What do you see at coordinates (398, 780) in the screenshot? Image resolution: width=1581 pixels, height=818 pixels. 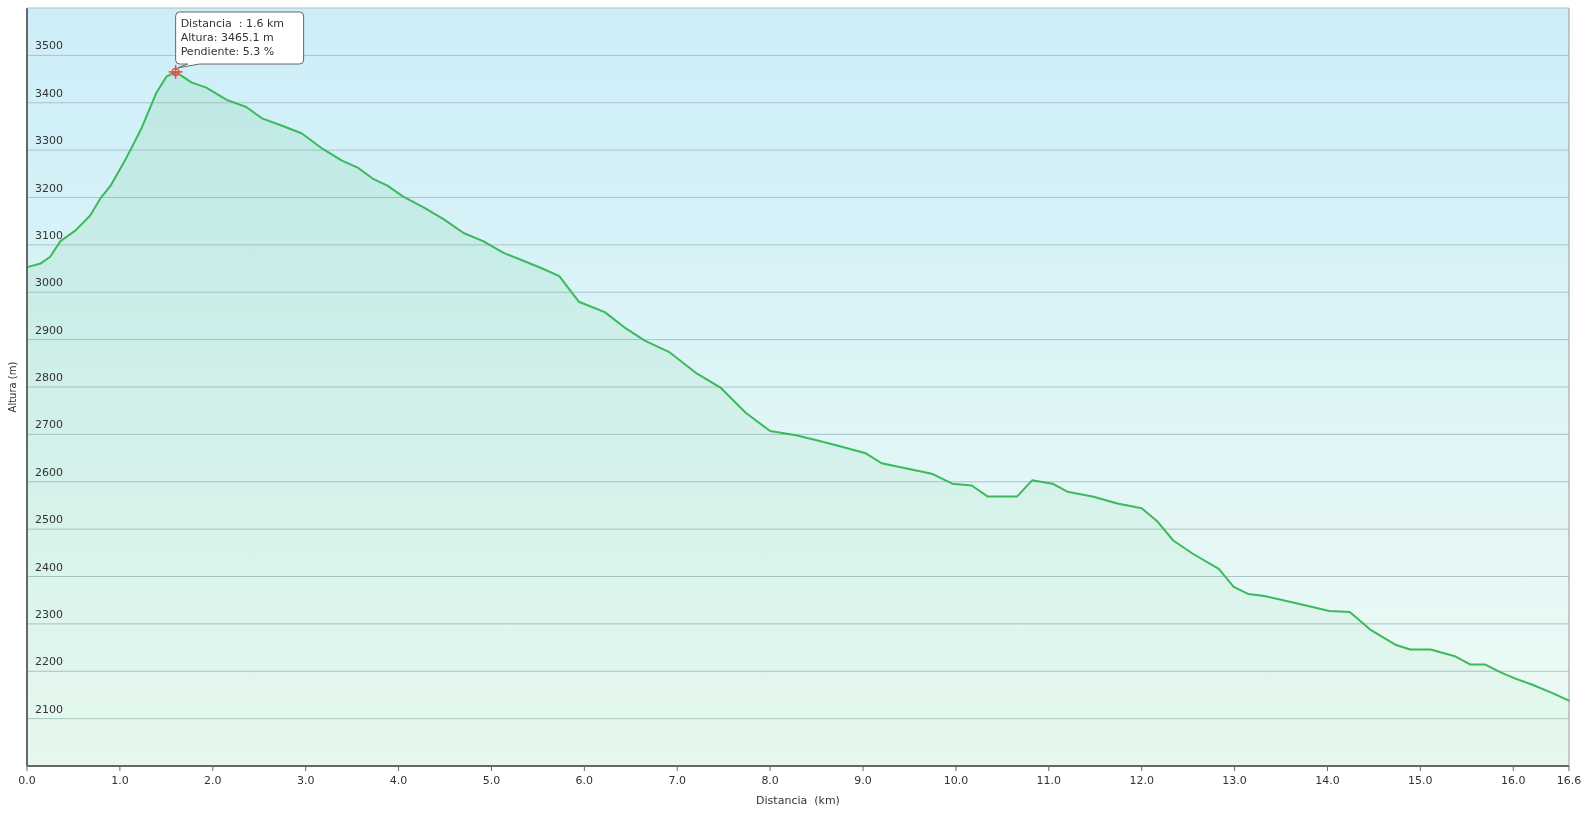 I see `x-tick-label: 4.0` at bounding box center [398, 780].